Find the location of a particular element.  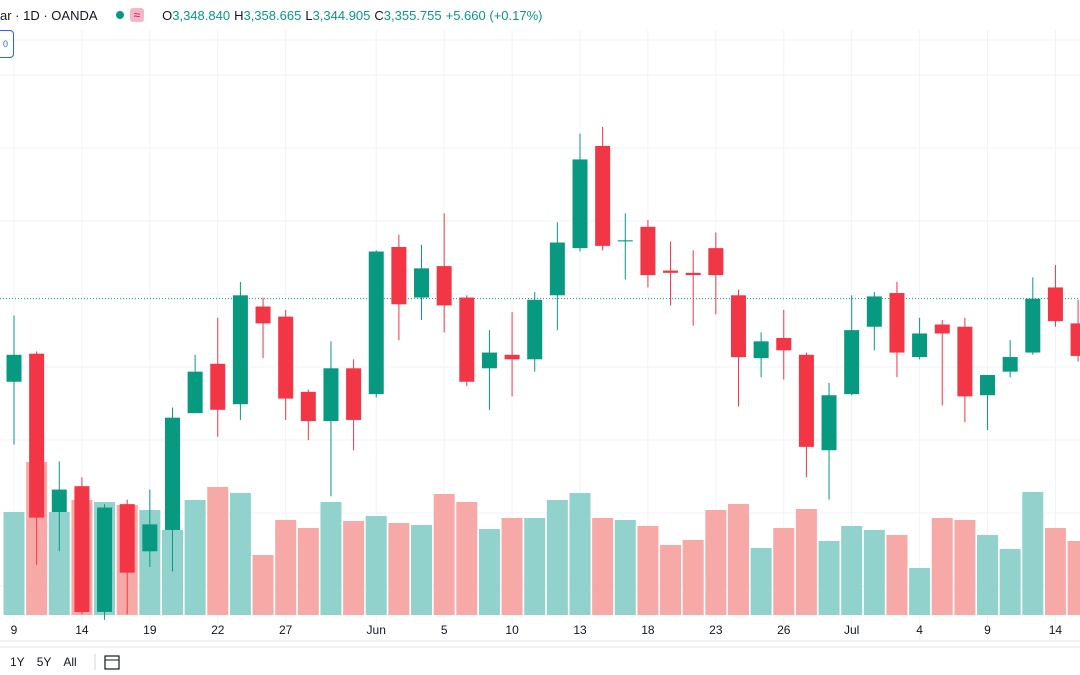

x-tick-label: 13 is located at coordinates (580, 630).